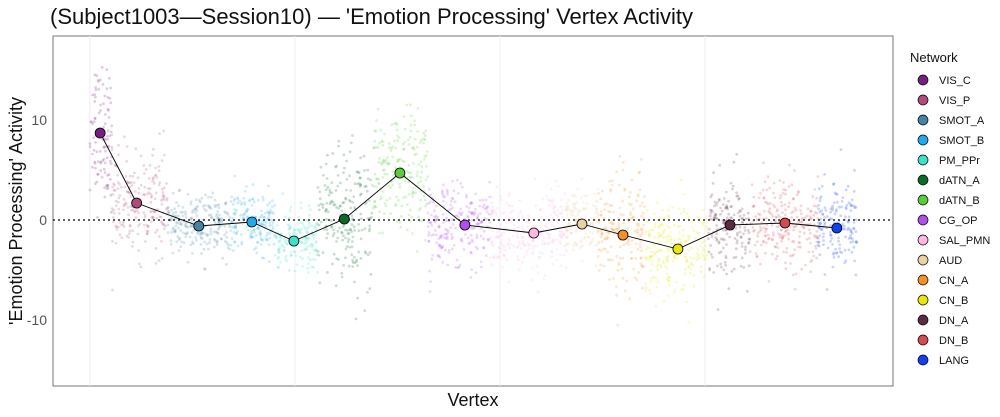  What do you see at coordinates (923, 240) in the screenshot?
I see `legend-key-sal_pmn` at bounding box center [923, 240].